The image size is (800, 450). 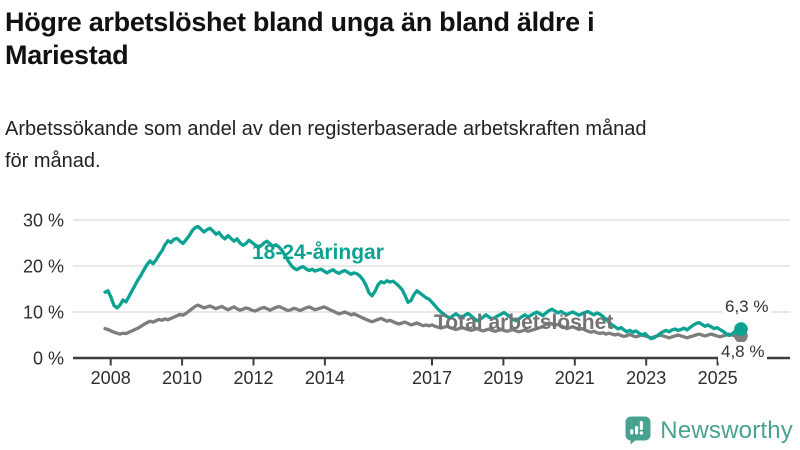 I want to click on series-label-young: 18-24-åringar, so click(x=318, y=252).